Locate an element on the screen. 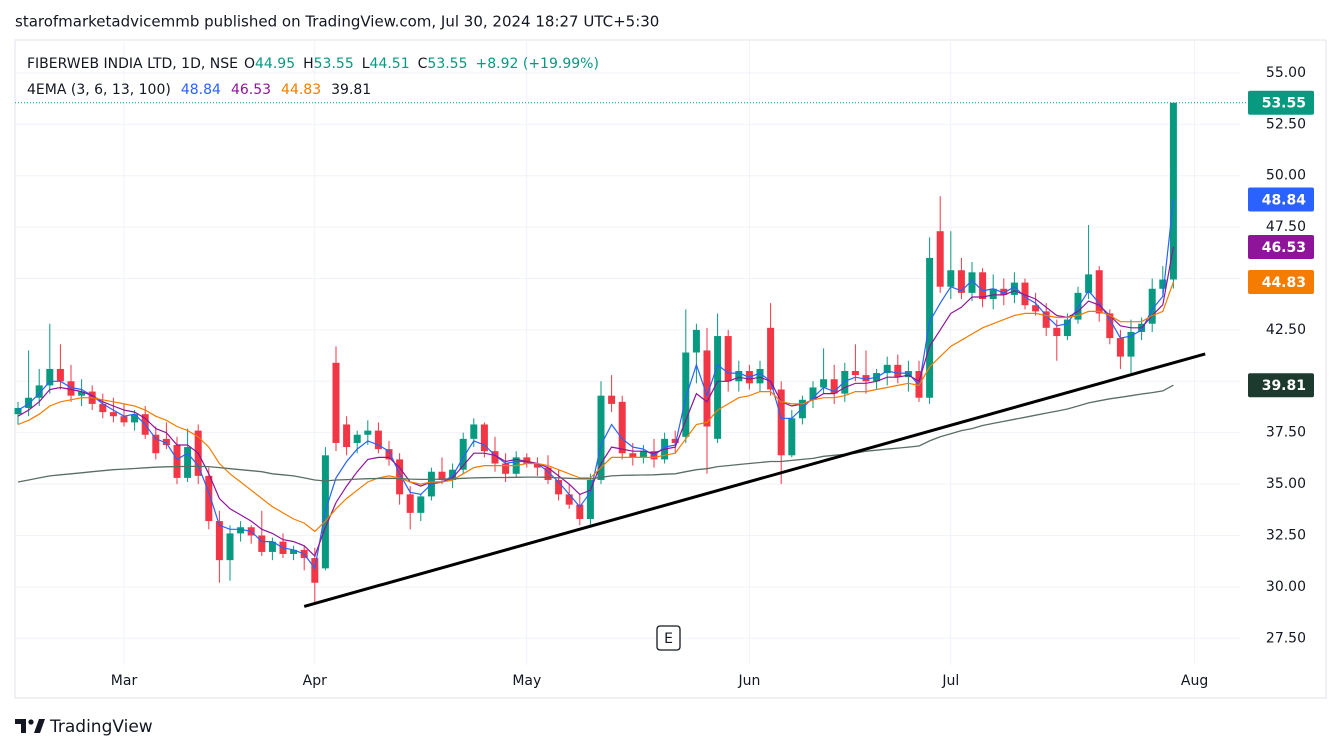 The width and height of the screenshot is (1341, 753). close-value: 53.55 is located at coordinates (447, 64).